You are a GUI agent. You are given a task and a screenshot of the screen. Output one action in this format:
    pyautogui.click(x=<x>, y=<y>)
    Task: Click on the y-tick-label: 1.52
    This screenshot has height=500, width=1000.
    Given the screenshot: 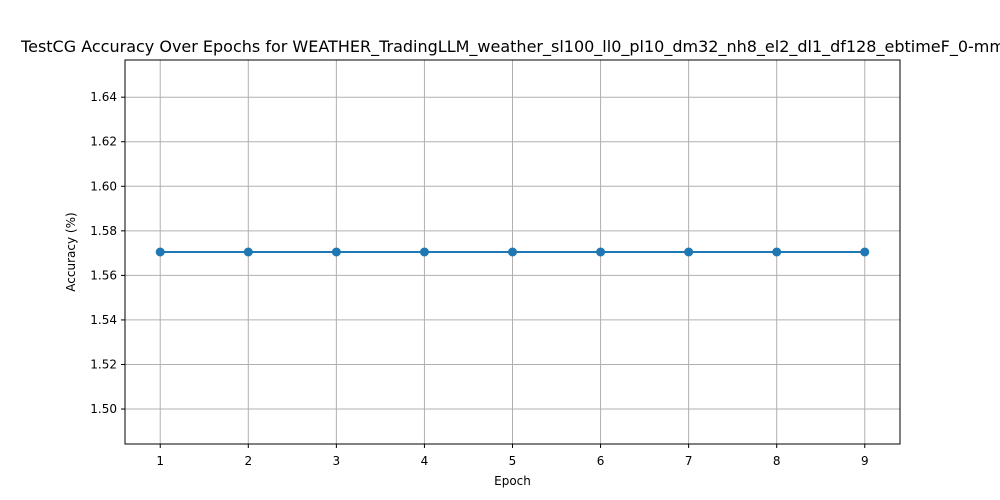 What is the action you would take?
    pyautogui.click(x=103, y=364)
    